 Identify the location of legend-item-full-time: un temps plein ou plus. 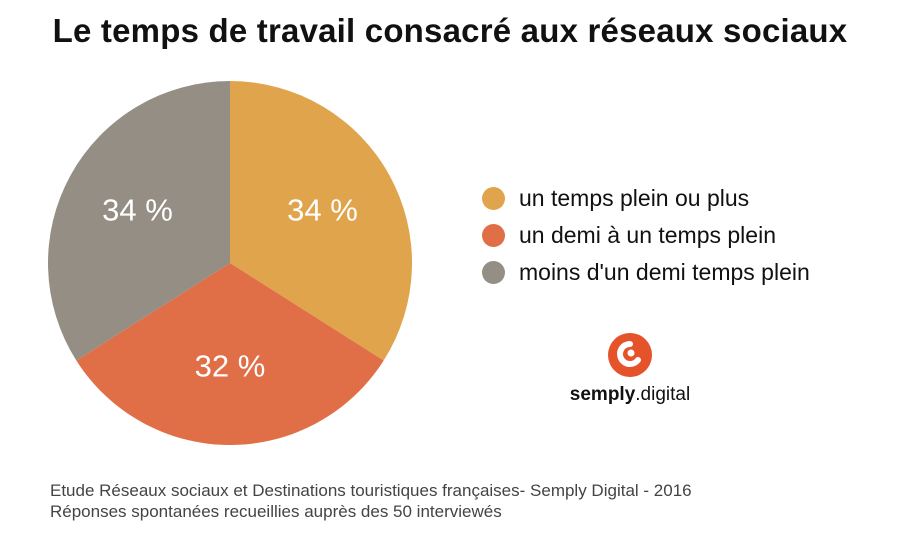
(646, 198).